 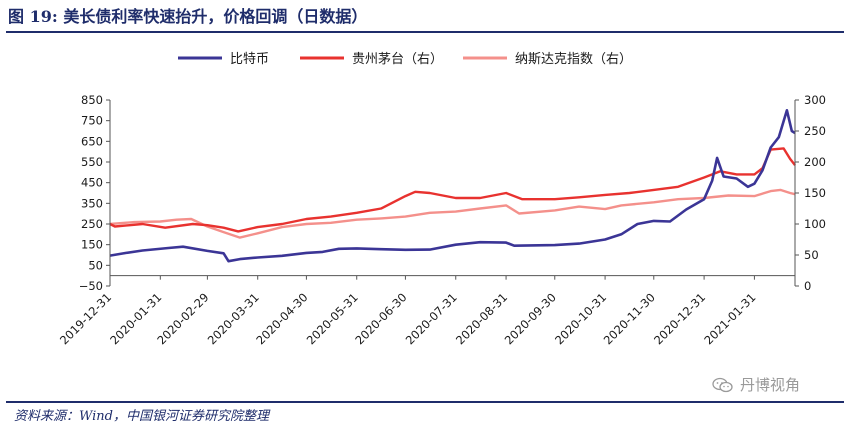 What do you see at coordinates (573, 59) in the screenshot?
I see `legend-label: 纳斯达克指数（右）` at bounding box center [573, 59].